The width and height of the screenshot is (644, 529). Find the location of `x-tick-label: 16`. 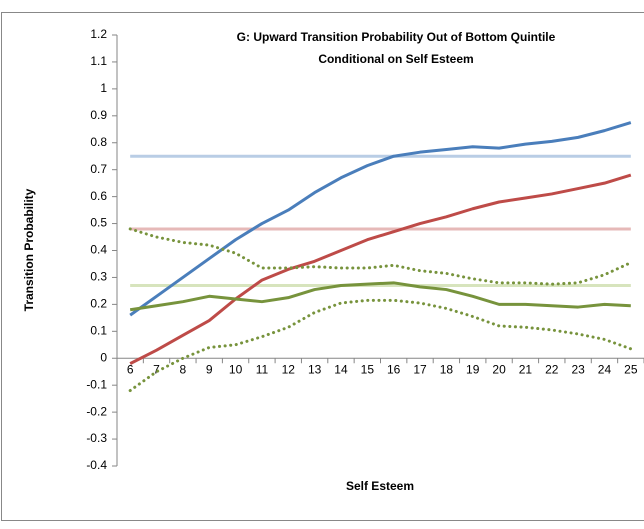

x-tick-label: 16 is located at coordinates (394, 369).